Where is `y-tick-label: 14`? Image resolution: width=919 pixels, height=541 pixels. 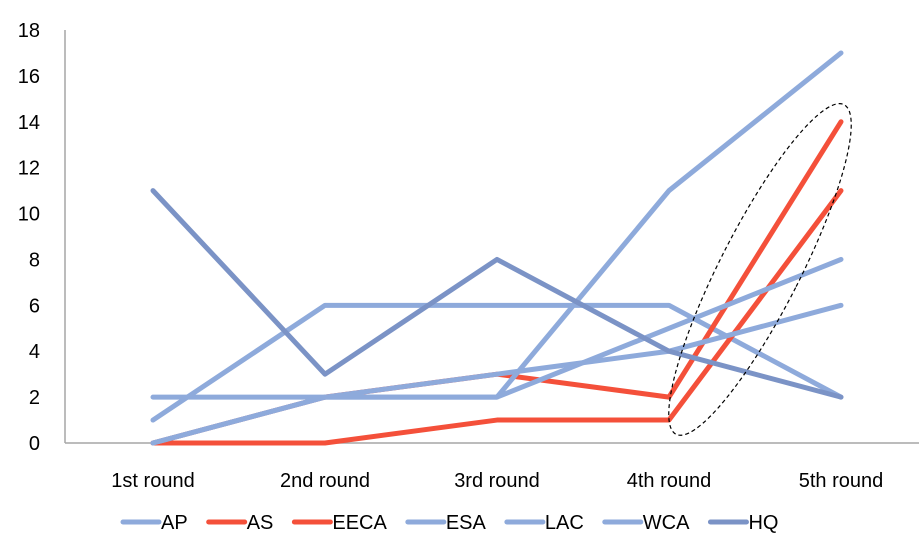 y-tick-label: 14 is located at coordinates (29, 123).